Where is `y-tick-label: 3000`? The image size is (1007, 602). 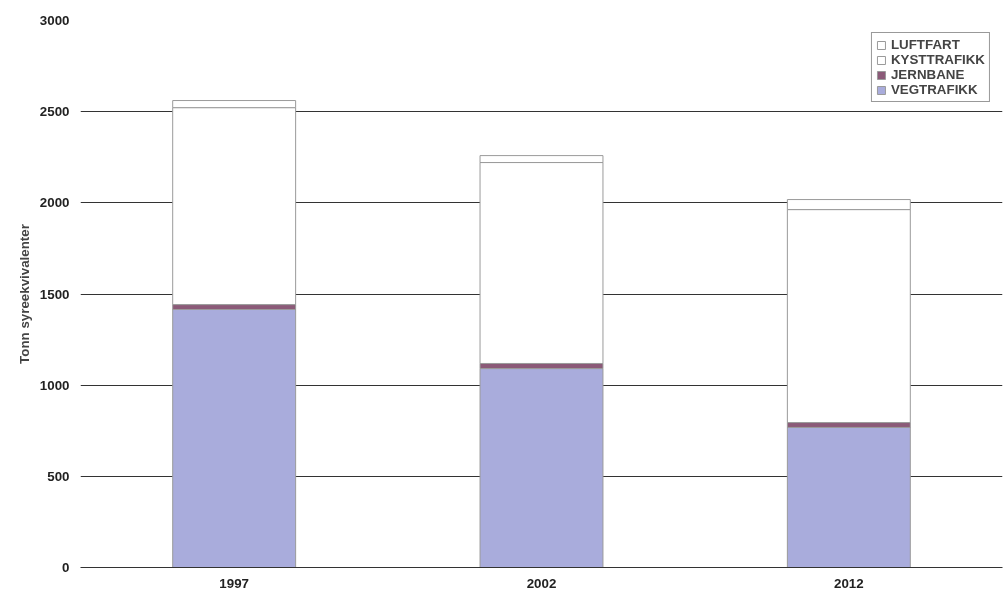
y-tick-label: 3000 is located at coordinates (54, 20).